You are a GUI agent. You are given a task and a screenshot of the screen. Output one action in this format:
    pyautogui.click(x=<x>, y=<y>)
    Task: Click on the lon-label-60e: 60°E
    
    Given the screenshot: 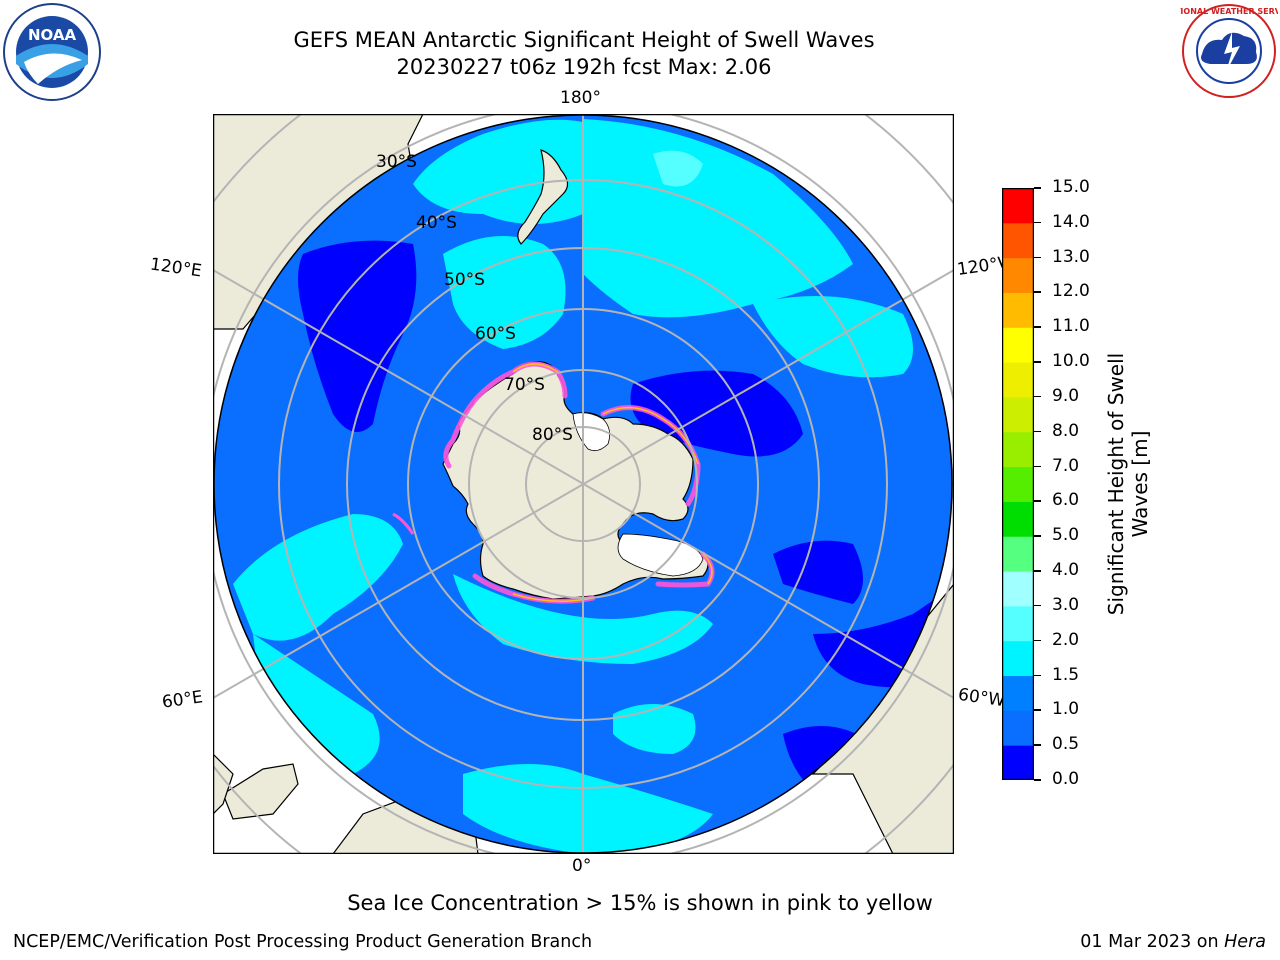 What is the action you would take?
    pyautogui.click(x=182, y=700)
    